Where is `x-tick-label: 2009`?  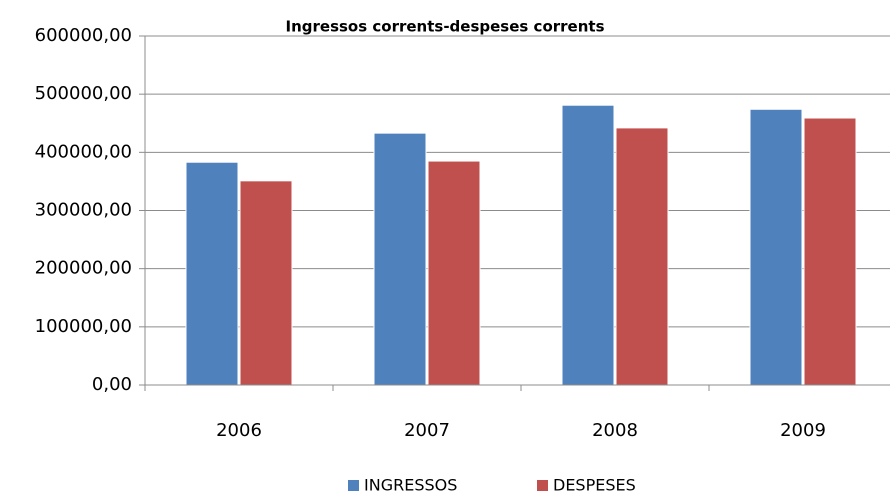 x-tick-label: 2009 is located at coordinates (803, 430).